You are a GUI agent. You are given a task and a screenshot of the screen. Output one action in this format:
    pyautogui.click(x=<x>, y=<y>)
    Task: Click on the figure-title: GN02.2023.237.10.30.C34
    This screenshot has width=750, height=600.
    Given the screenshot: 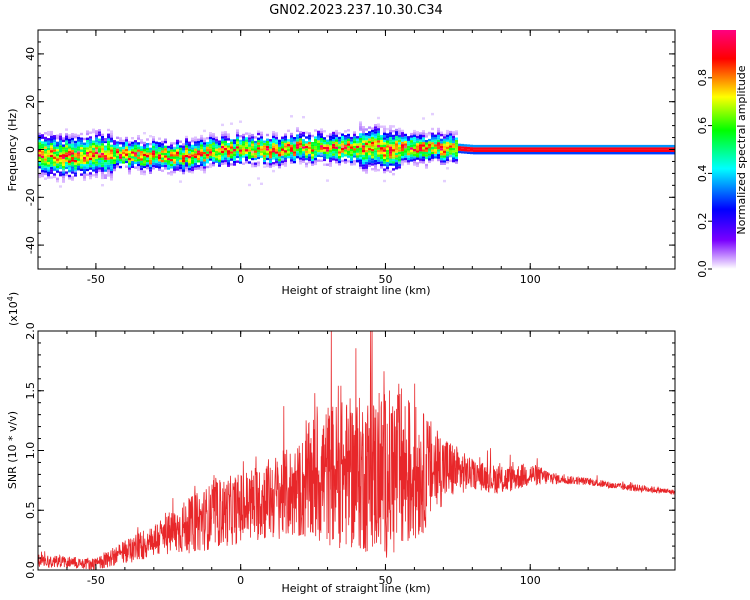 What is the action you would take?
    pyautogui.click(x=356, y=10)
    